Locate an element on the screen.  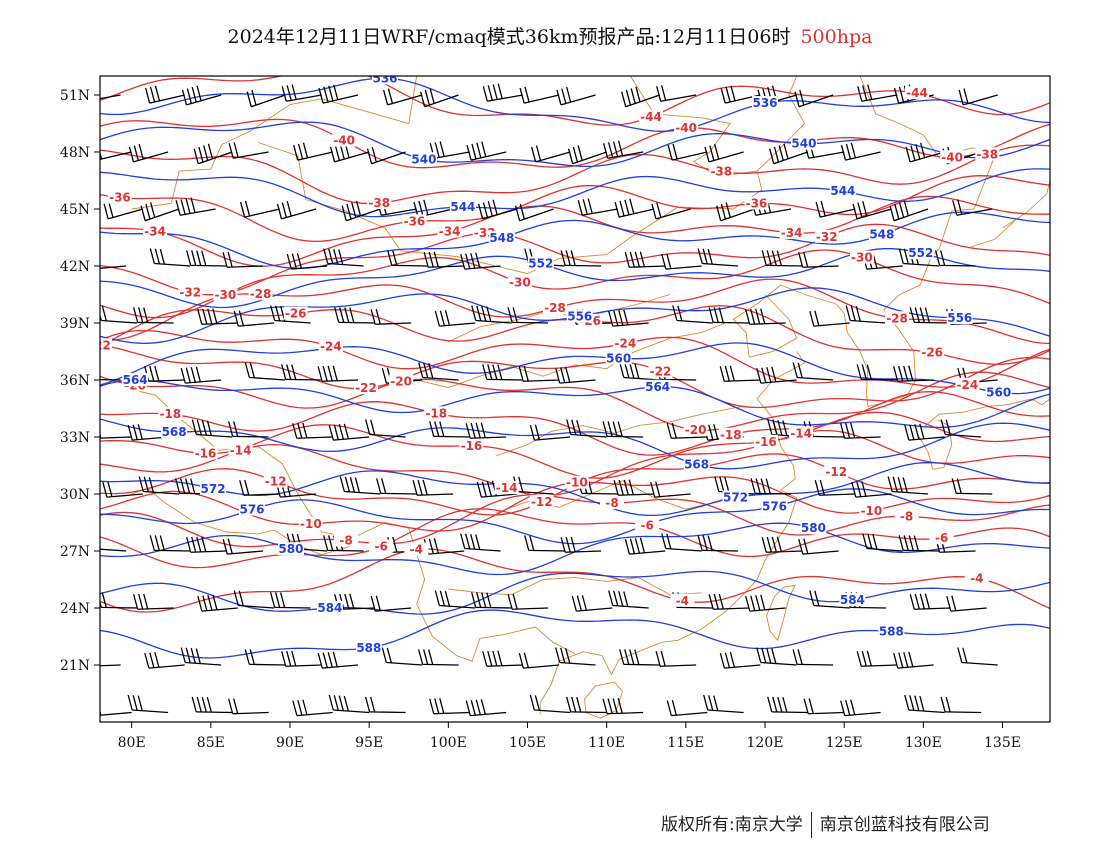
temperature-contour-label: -36 is located at coordinates (415, 221).